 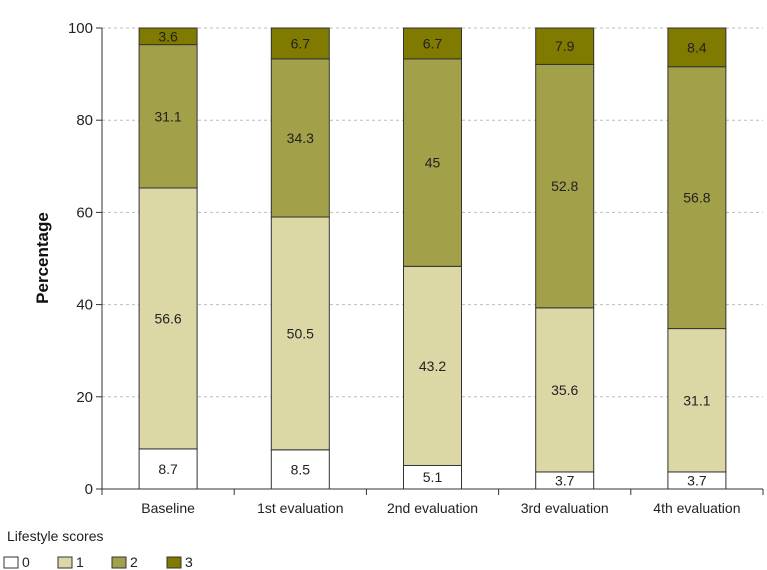 I want to click on legend-title: Lifestyle scores, so click(x=55, y=536).